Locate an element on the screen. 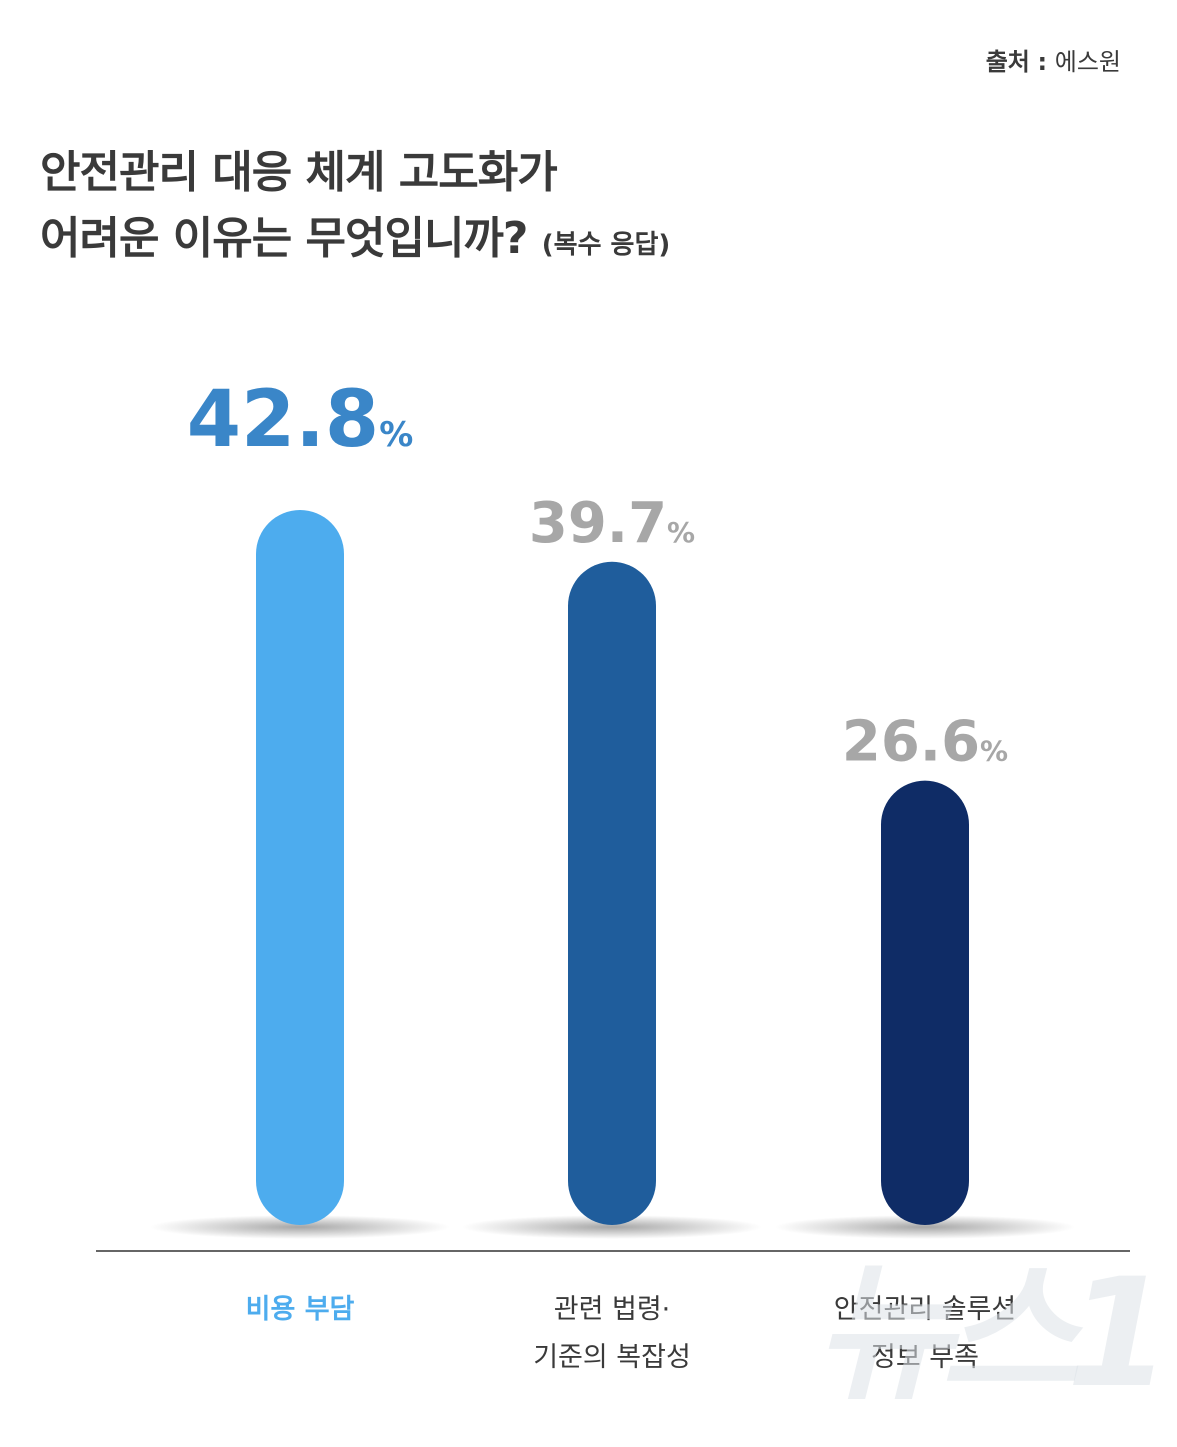  source-label: 출처 : 에스원 is located at coordinates (1053, 59).